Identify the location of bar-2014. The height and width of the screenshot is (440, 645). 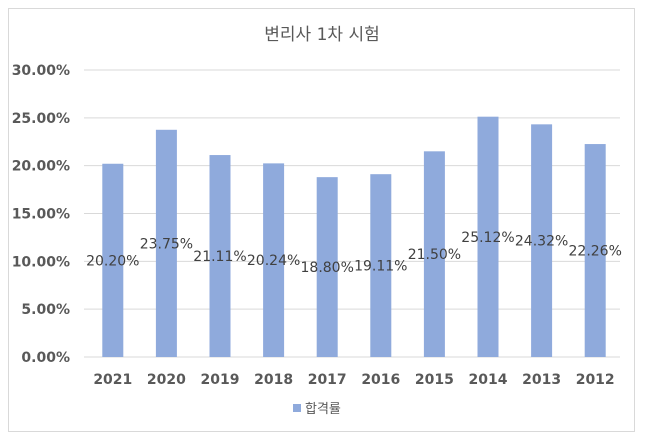
(488, 236).